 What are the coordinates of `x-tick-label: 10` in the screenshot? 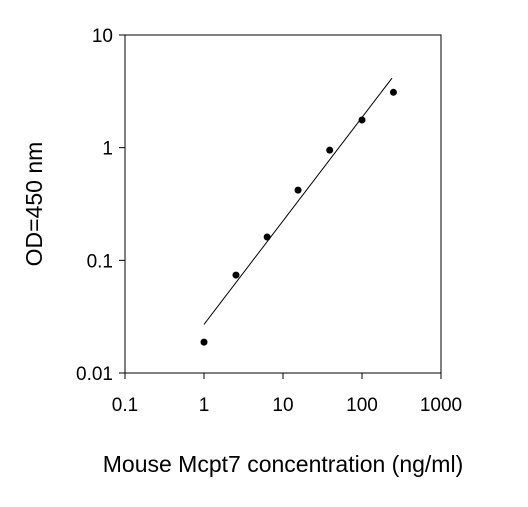 It's located at (282, 405).